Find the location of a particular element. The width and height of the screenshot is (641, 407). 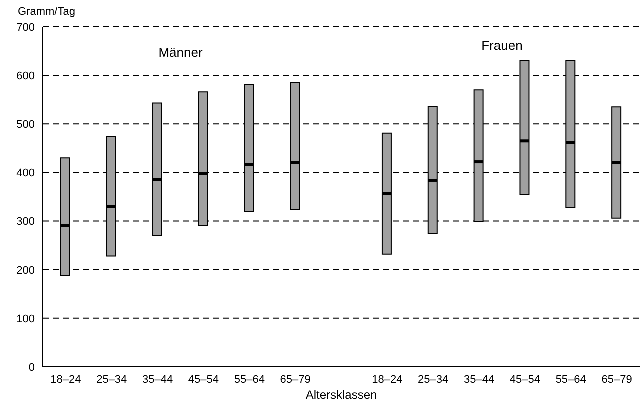

y-tick-label: 500 is located at coordinates (25, 125).